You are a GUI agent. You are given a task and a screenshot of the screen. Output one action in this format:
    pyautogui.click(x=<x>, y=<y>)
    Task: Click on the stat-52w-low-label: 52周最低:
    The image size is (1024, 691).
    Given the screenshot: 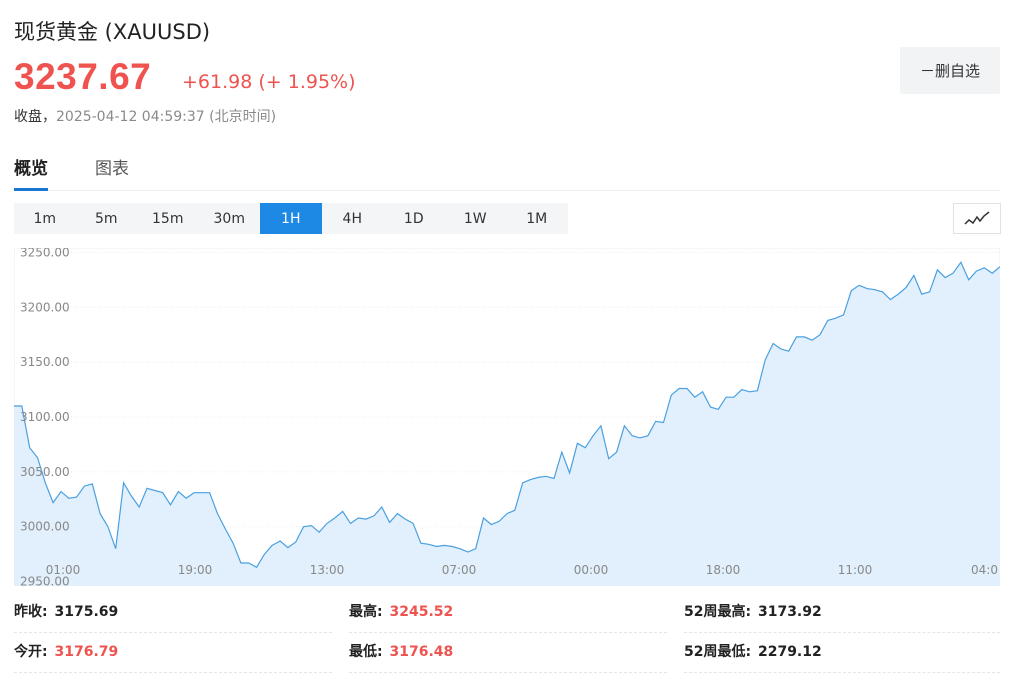 What is the action you would take?
    pyautogui.click(x=718, y=652)
    